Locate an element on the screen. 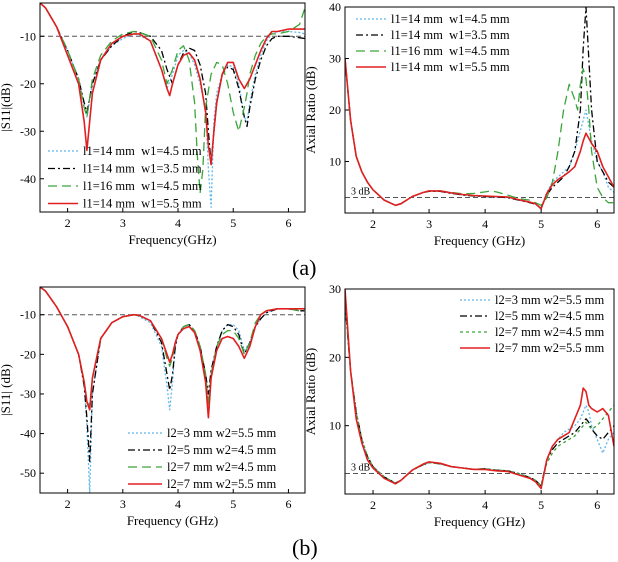 The height and width of the screenshot is (562, 618). y-axis-label: |S11| (dB) is located at coordinates (6, 390).